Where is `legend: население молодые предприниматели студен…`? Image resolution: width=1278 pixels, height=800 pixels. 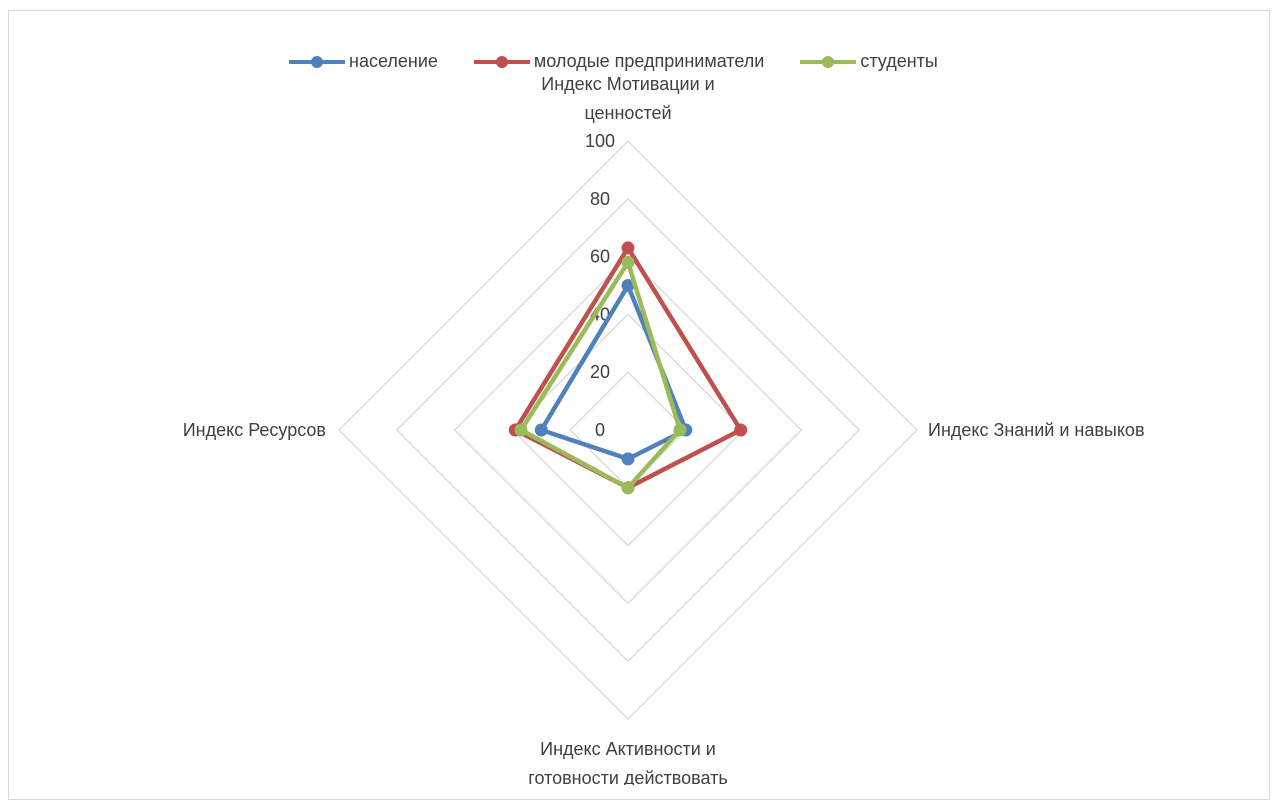
legend: население молодые предприниматели студен… is located at coordinates (613, 61).